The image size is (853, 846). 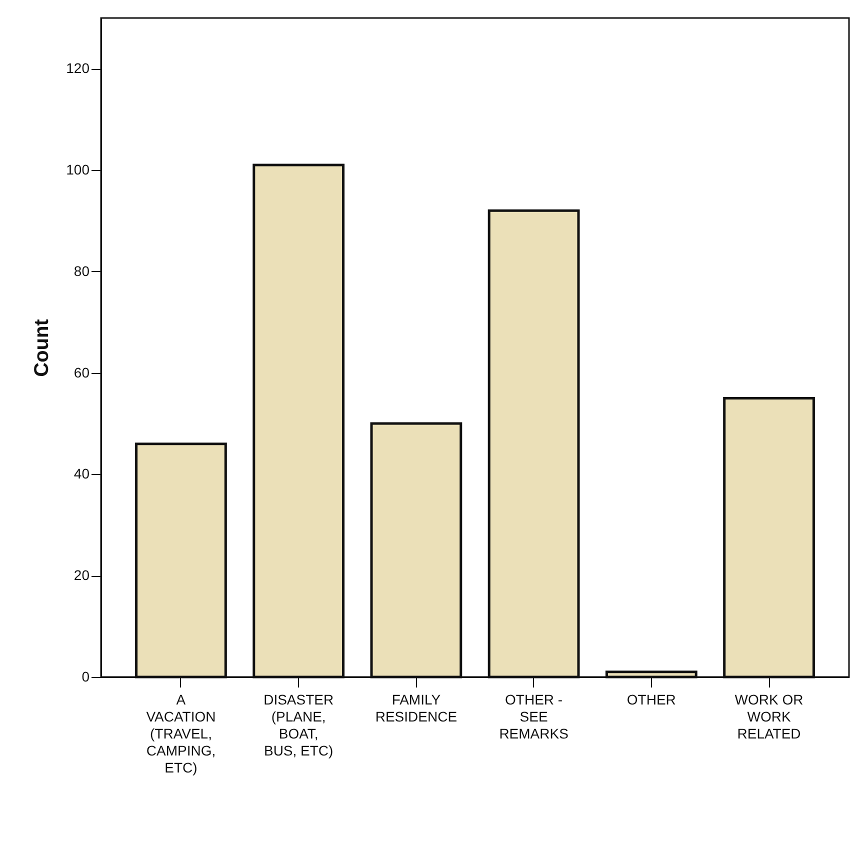 What do you see at coordinates (78, 170) in the screenshot?
I see `y-tick-label: 100` at bounding box center [78, 170].